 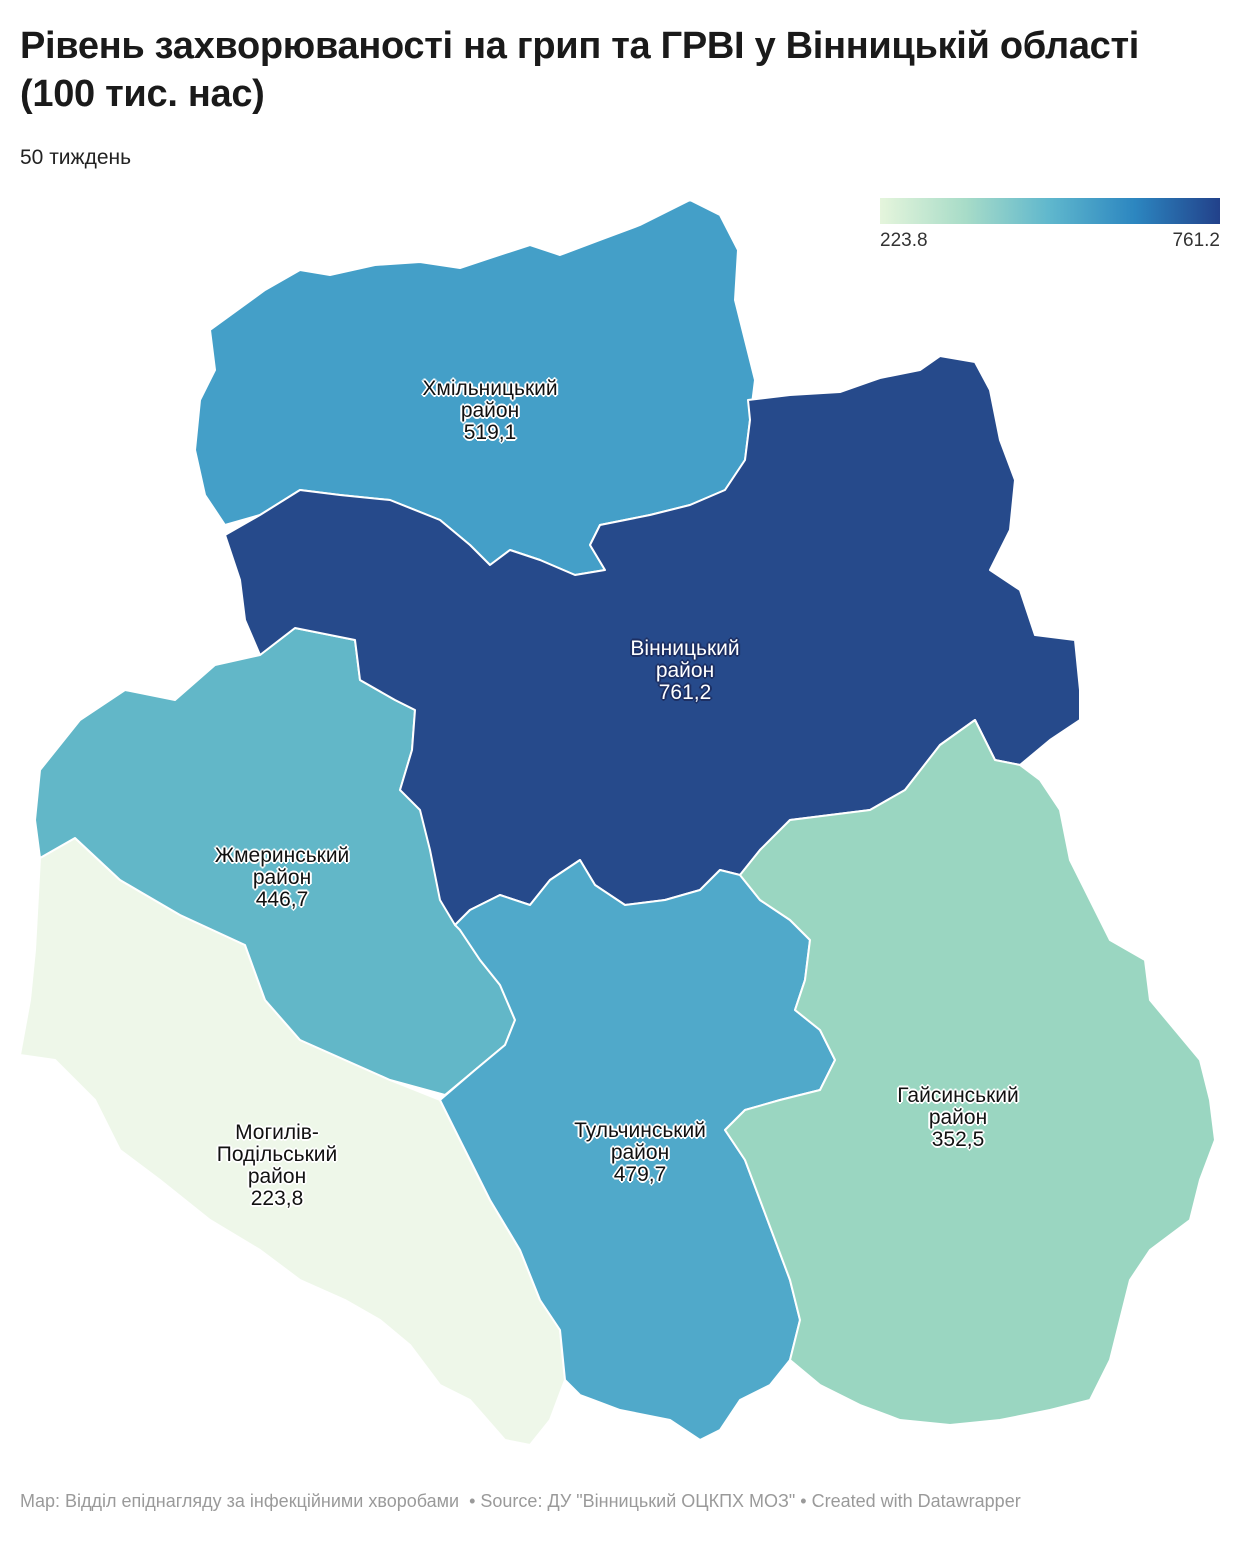 What do you see at coordinates (277, 1198) in the screenshot?
I see `region-value: 223,8` at bounding box center [277, 1198].